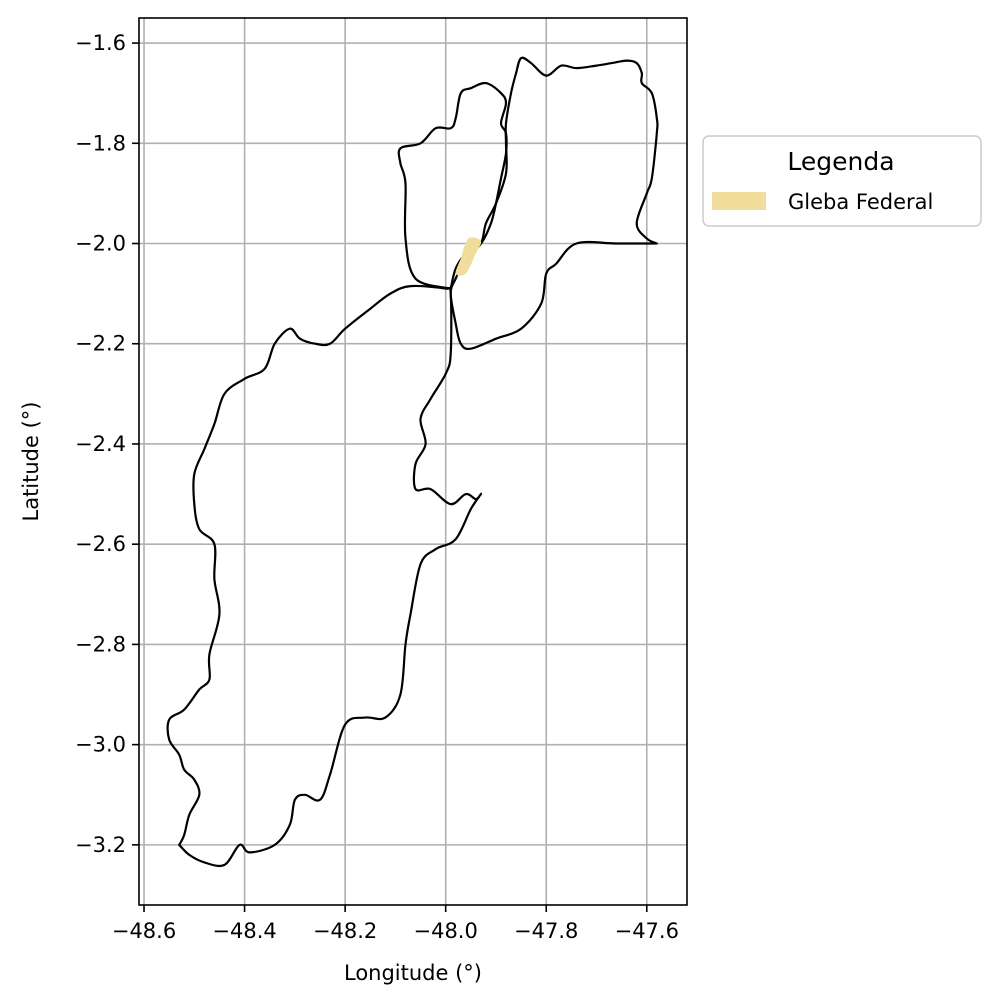  Describe the element at coordinates (345, 931) in the screenshot. I see `x-tick-label: −48.2` at that location.